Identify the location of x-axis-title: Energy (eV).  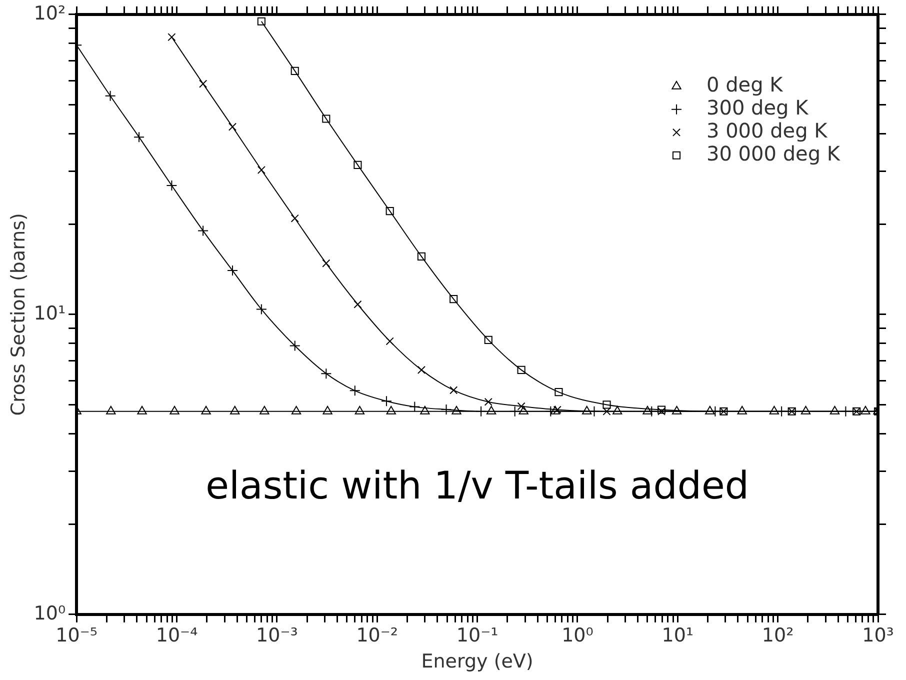
(477, 661).